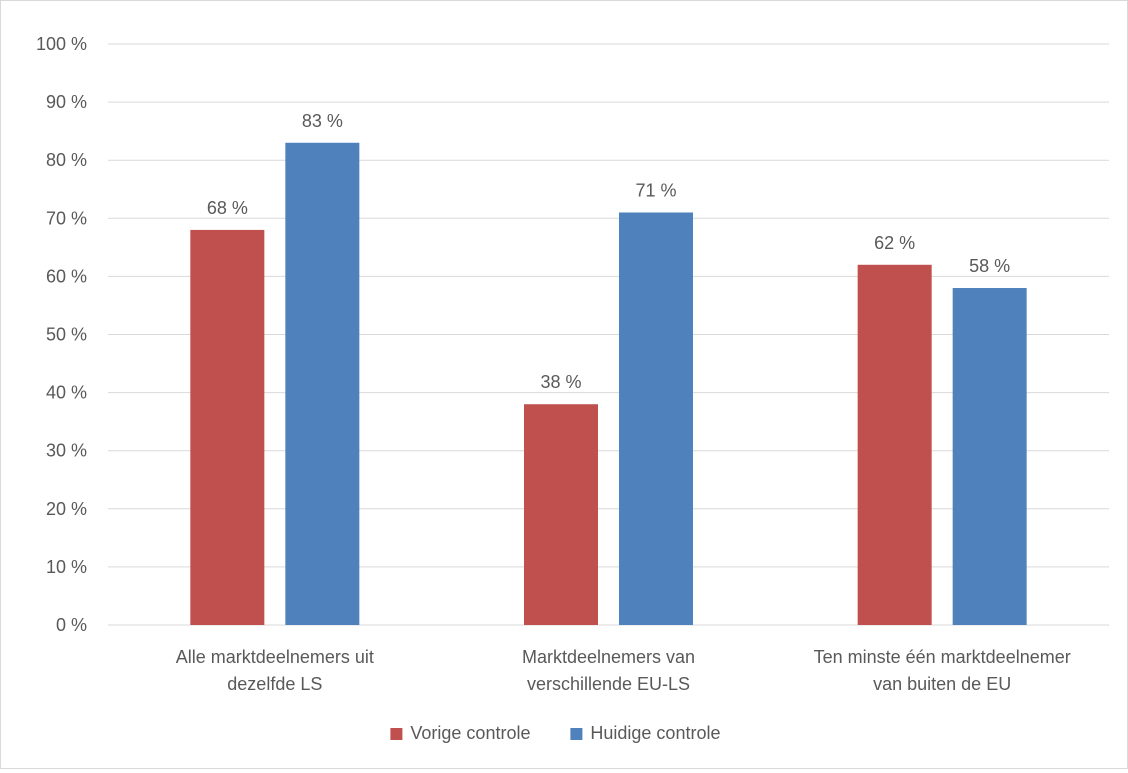 The width and height of the screenshot is (1128, 773). What do you see at coordinates (66, 567) in the screenshot?
I see `y-tick-label: 10 %` at bounding box center [66, 567].